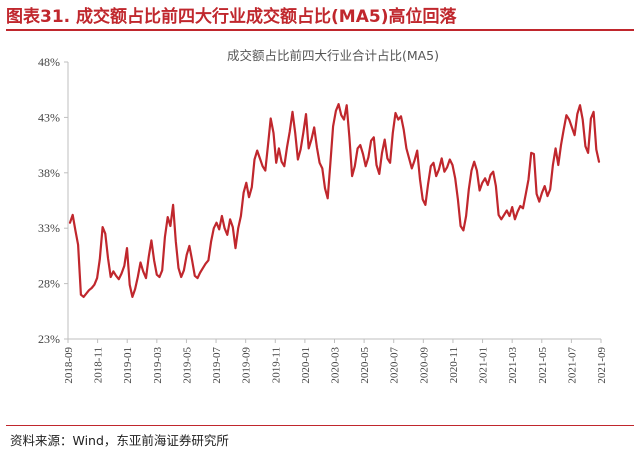 The width and height of the screenshot is (640, 454). What do you see at coordinates (320, 30) in the screenshot?
I see `title-rule` at bounding box center [320, 30].